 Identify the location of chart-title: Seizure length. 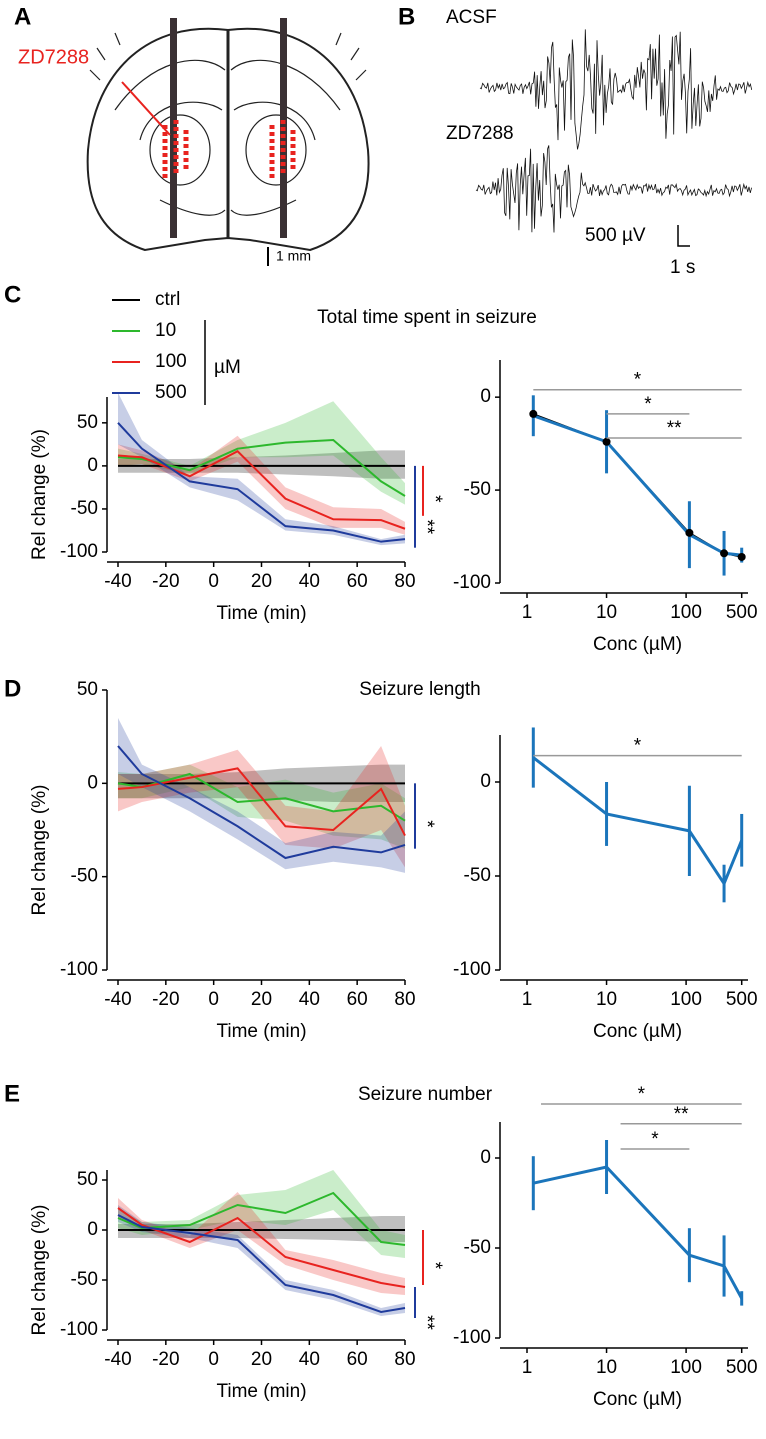
(419, 689).